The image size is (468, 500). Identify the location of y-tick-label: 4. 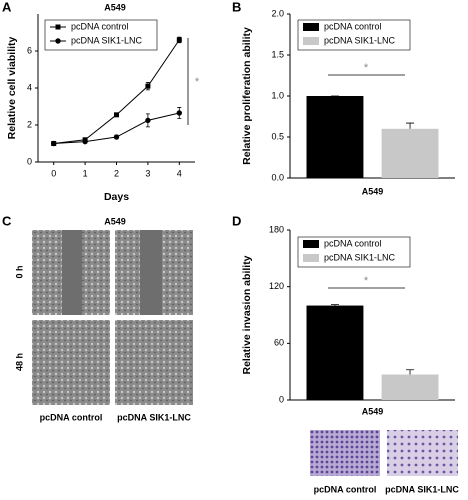
(29, 87).